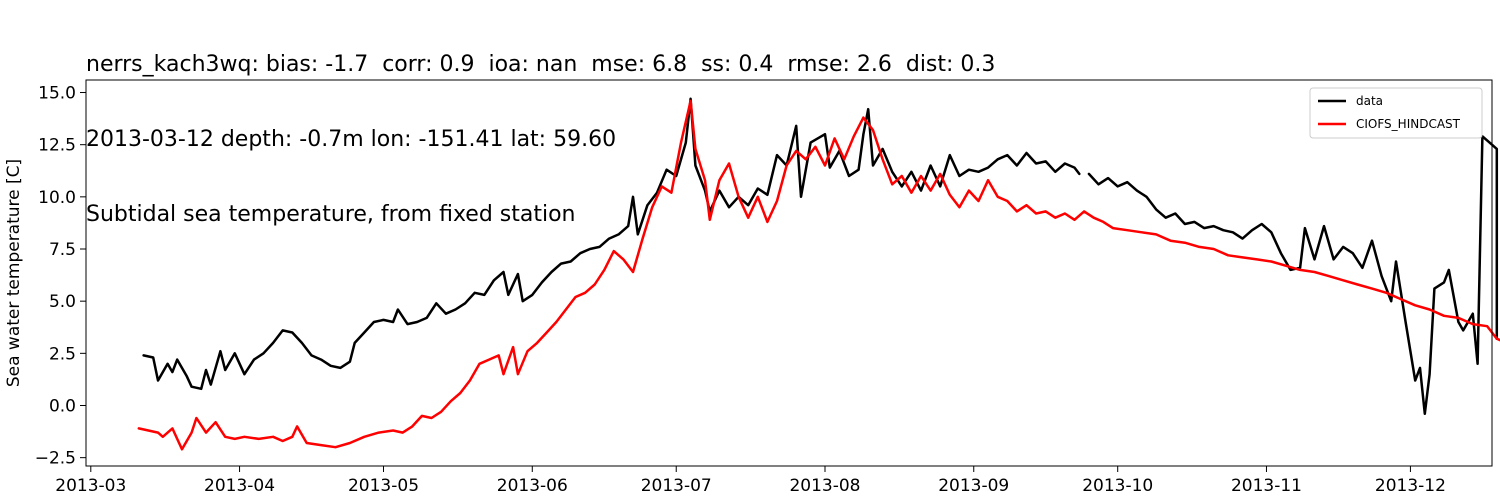  What do you see at coordinates (676, 486) in the screenshot?
I see `x-tick-label: 2013-07` at bounding box center [676, 486].